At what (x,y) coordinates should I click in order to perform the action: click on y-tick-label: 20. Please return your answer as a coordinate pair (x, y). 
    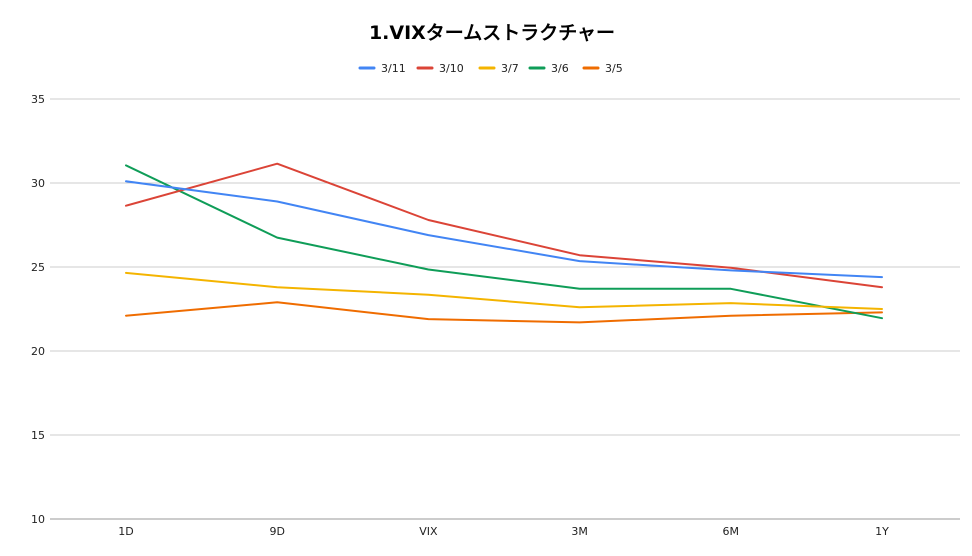
    Looking at the image, I should click on (38, 351).